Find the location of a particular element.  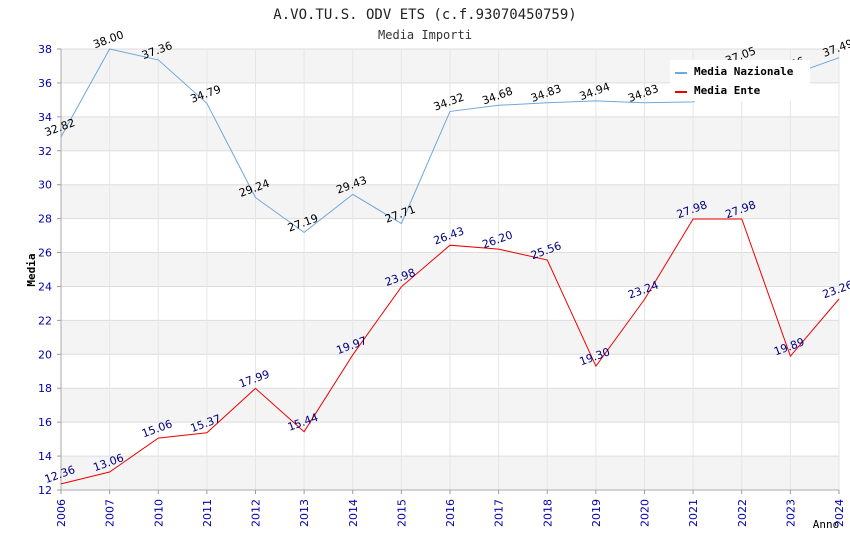

y-tick-label: 26 is located at coordinates (45, 253).